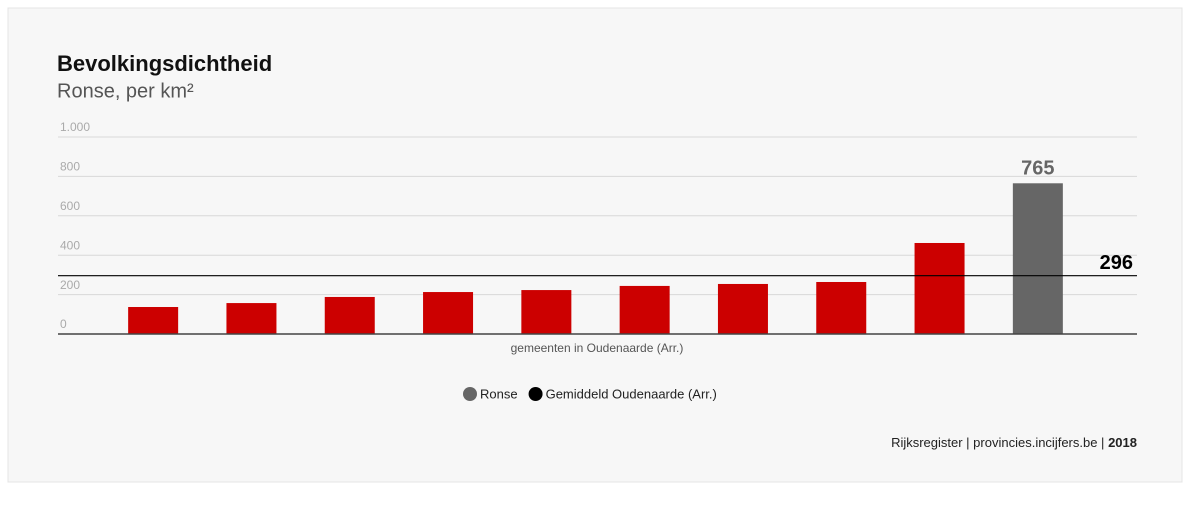 The image size is (1190, 509). What do you see at coordinates (75, 127) in the screenshot?
I see `y-tick-label: 1.000` at bounding box center [75, 127].